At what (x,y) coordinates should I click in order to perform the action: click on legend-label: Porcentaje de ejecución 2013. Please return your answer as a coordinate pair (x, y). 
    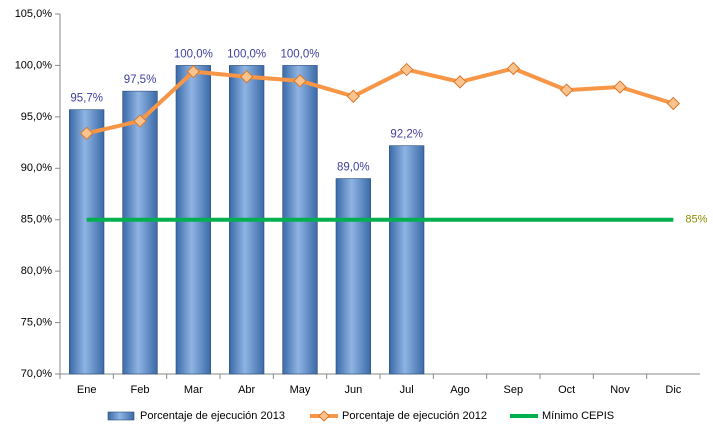
    Looking at the image, I should click on (212, 416).